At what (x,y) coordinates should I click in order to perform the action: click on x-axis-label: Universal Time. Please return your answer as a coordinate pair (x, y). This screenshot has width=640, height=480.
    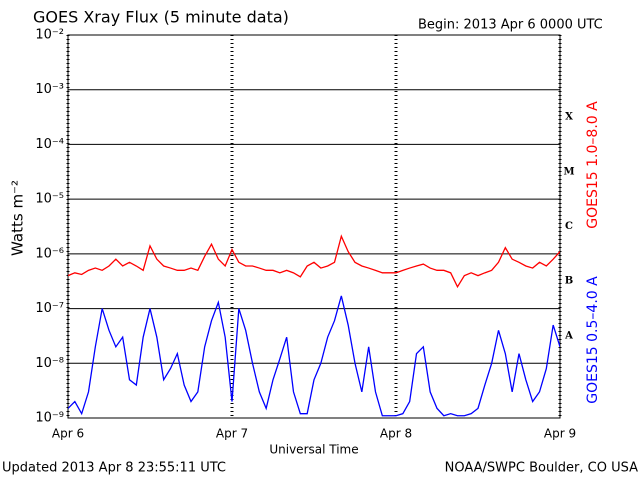
    Looking at the image, I should click on (313, 450).